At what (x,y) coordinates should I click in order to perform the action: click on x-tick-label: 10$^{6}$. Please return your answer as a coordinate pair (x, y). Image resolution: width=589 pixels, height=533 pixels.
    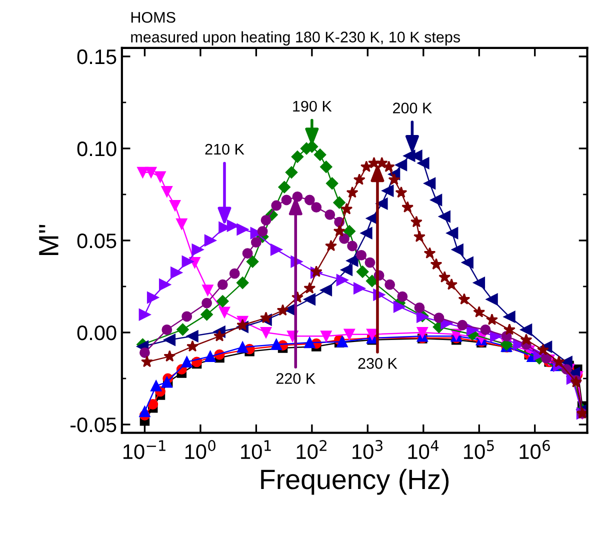
    Looking at the image, I should click on (535, 450).